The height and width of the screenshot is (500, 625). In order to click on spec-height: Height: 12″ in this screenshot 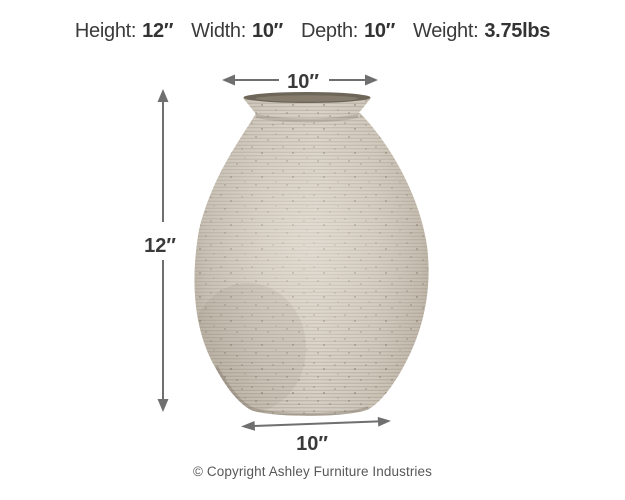, I will do `click(124, 31)`.